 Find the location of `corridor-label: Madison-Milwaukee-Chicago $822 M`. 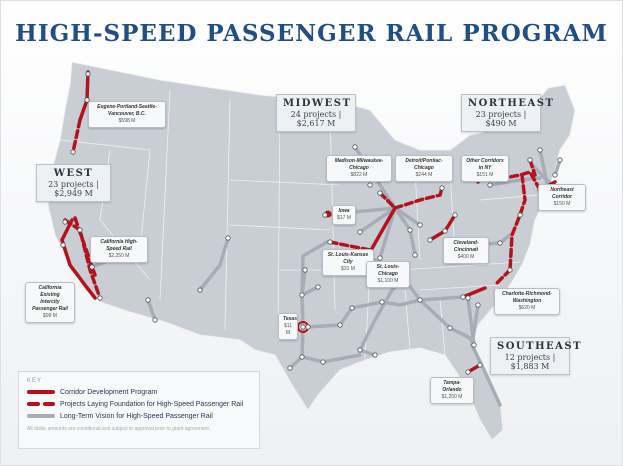

corridor-label: Madison-Milwaukee-Chicago $822 M is located at coordinates (359, 168).